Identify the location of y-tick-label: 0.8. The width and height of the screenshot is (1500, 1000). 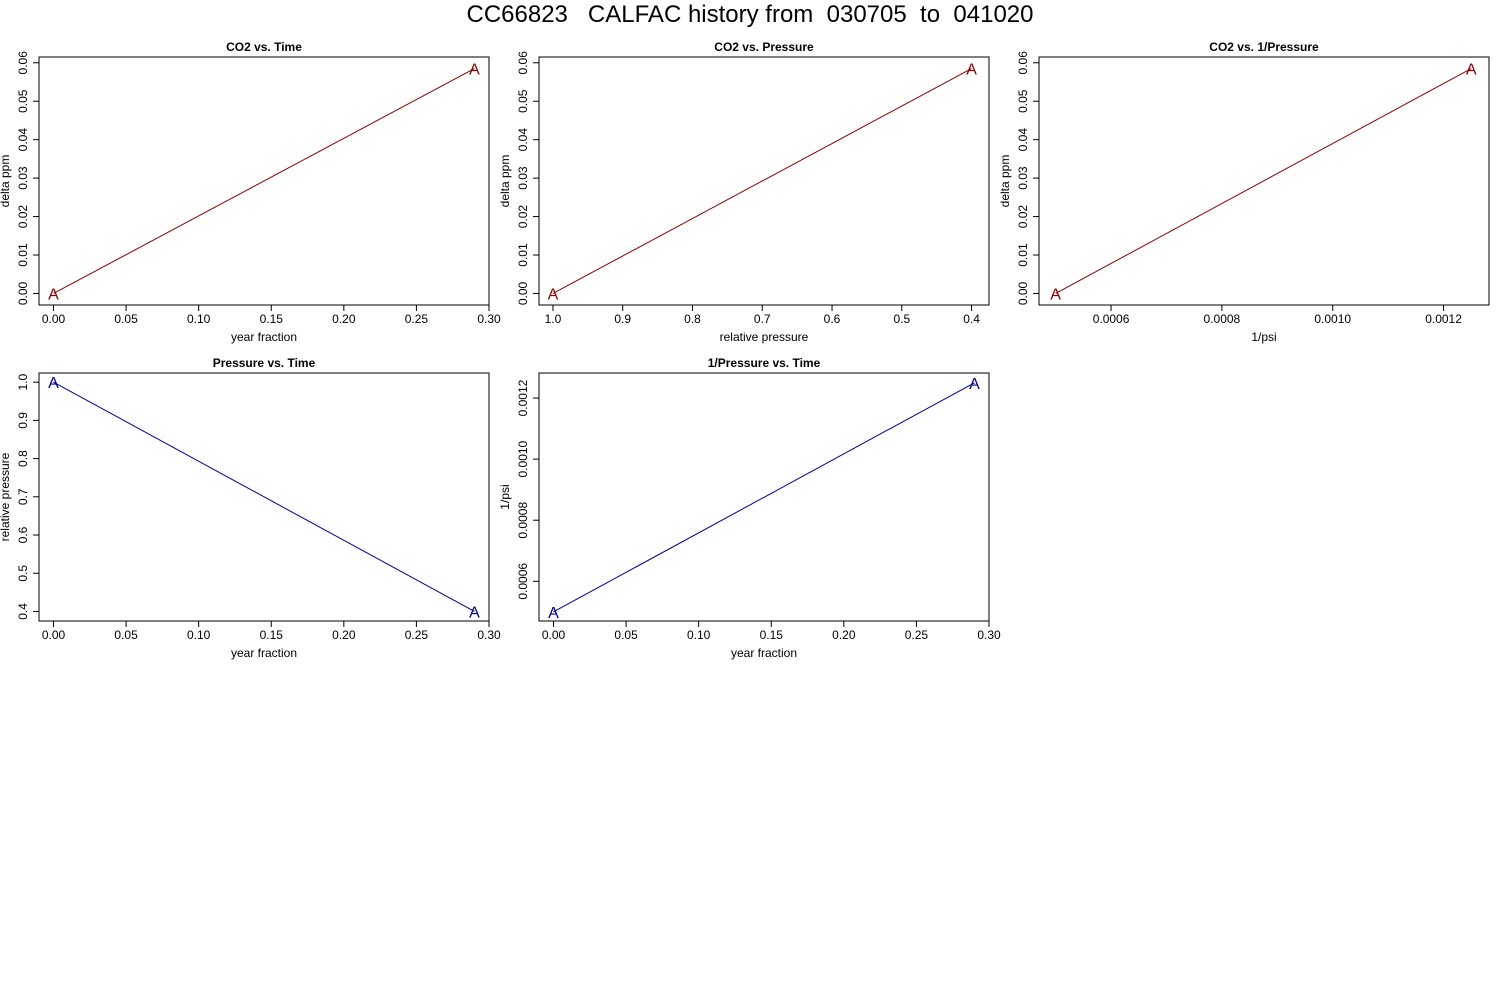
(23, 458).